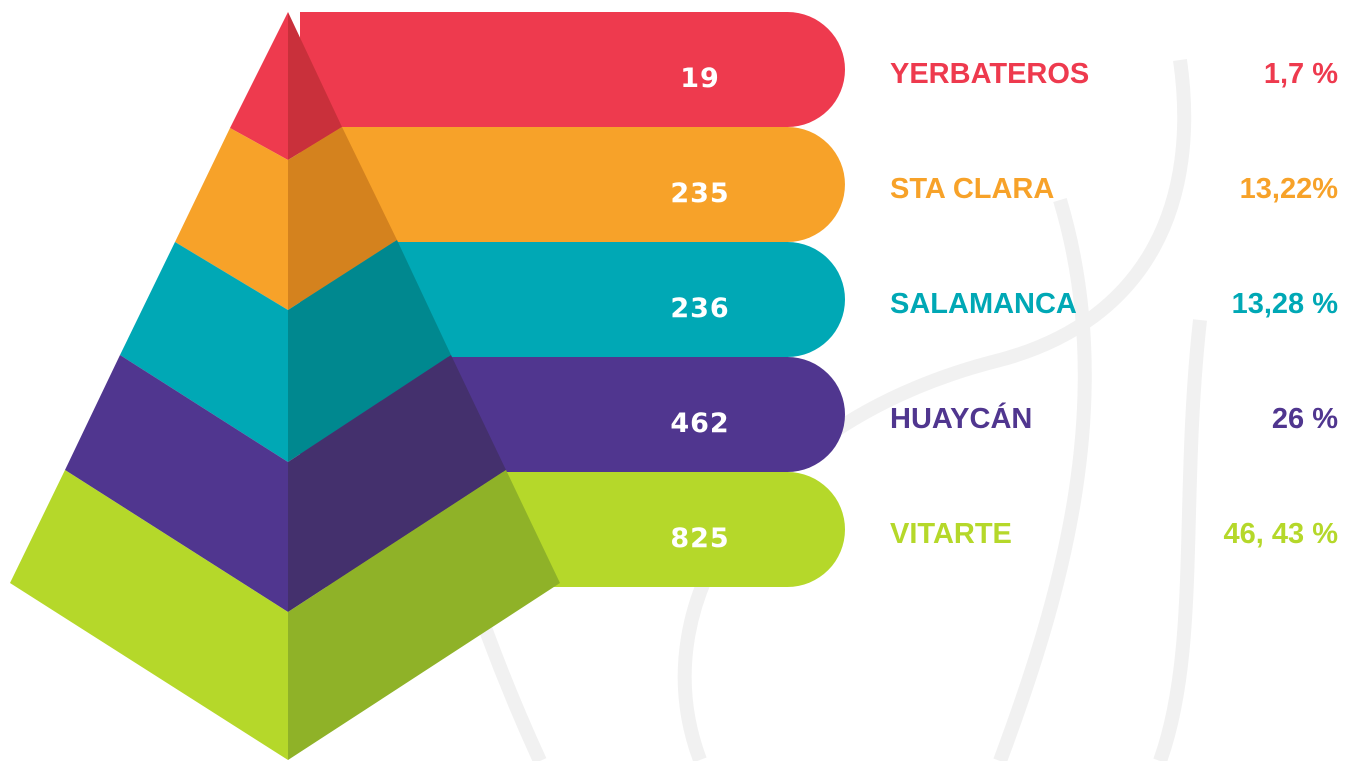 The height and width of the screenshot is (761, 1349). What do you see at coordinates (700, 78) in the screenshot?
I see `level-value: 19` at bounding box center [700, 78].